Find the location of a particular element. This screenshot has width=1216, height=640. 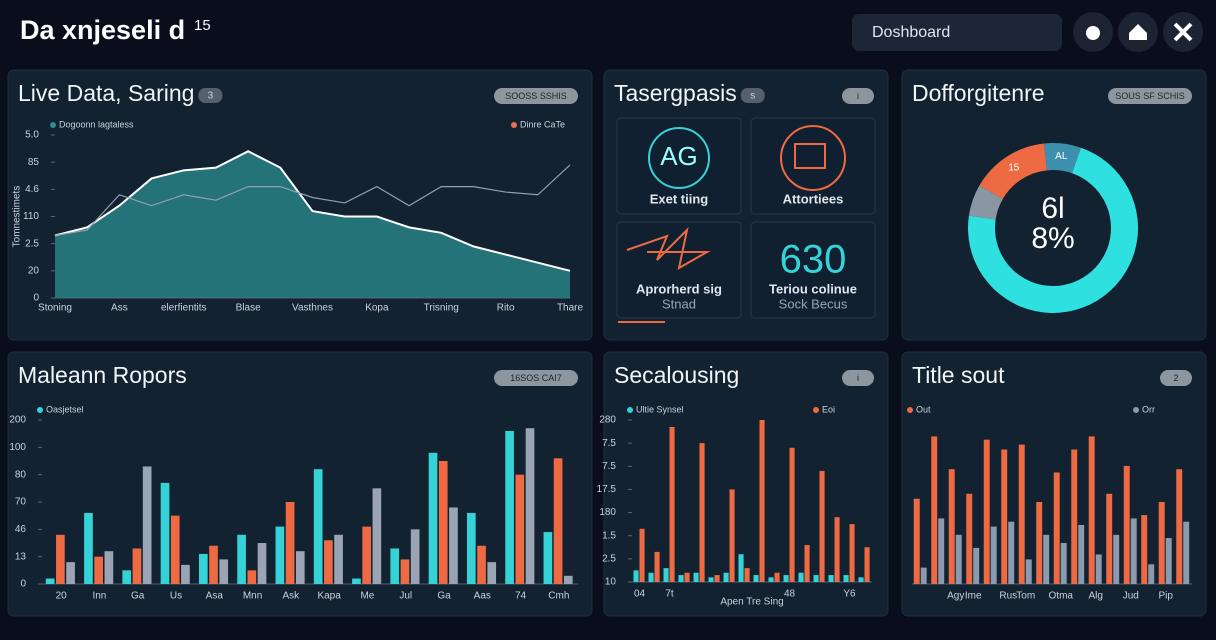

x-tick-label: Otma is located at coordinates (1061, 596).